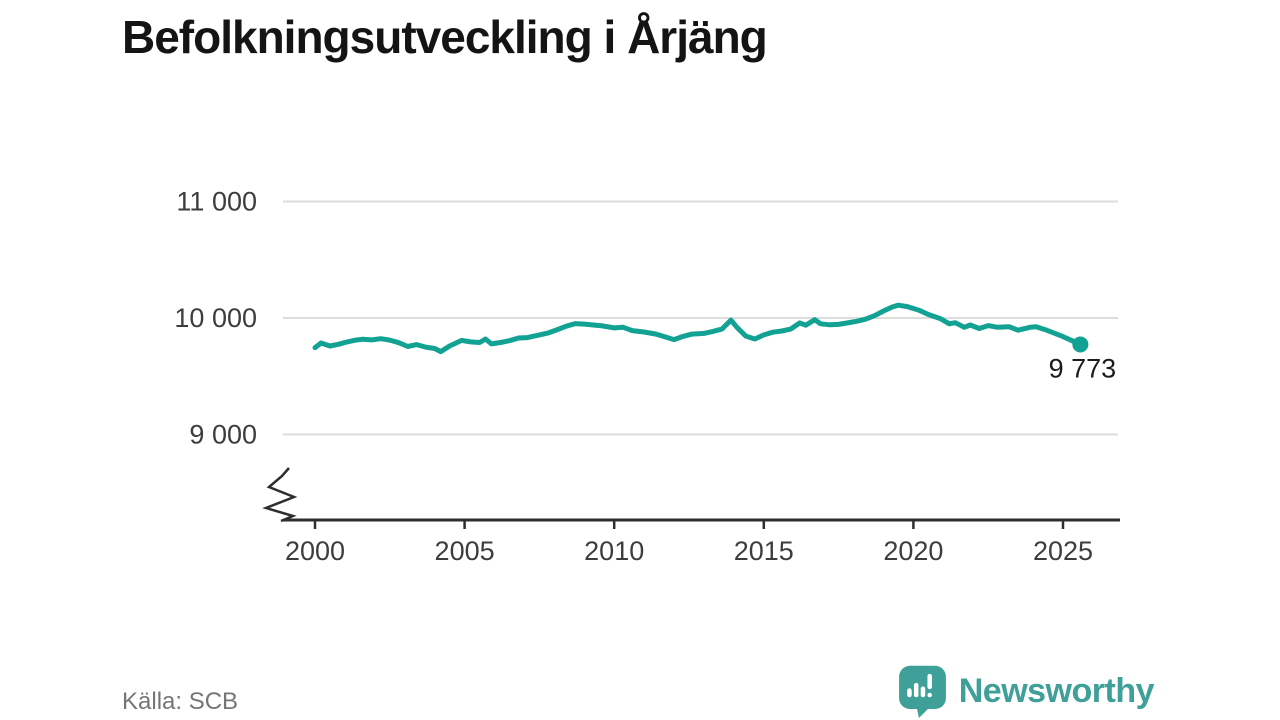 The height and width of the screenshot is (720, 1280). I want to click on x-axis-tick-label: 2025, so click(1063, 551).